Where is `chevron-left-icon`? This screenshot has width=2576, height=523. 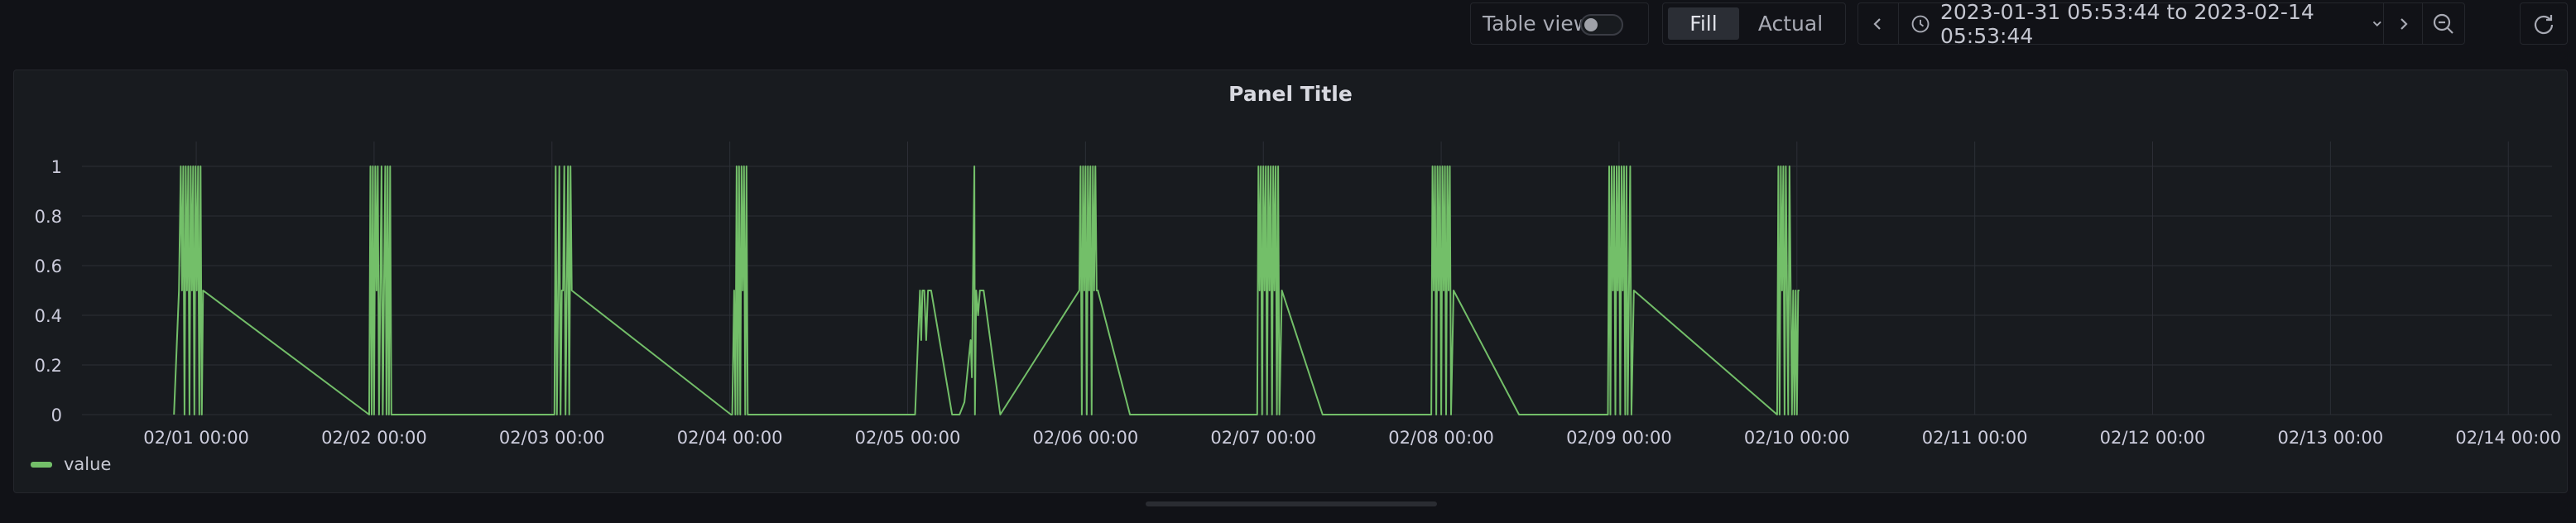
chevron-left-icon is located at coordinates (1878, 24).